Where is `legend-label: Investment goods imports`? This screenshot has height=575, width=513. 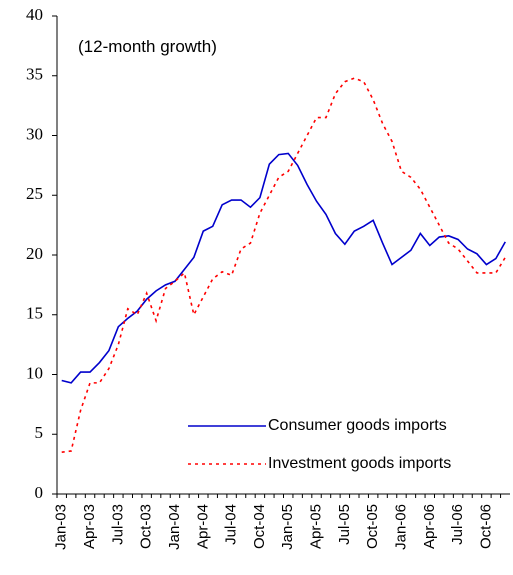 legend-label: Investment goods imports is located at coordinates (359, 463).